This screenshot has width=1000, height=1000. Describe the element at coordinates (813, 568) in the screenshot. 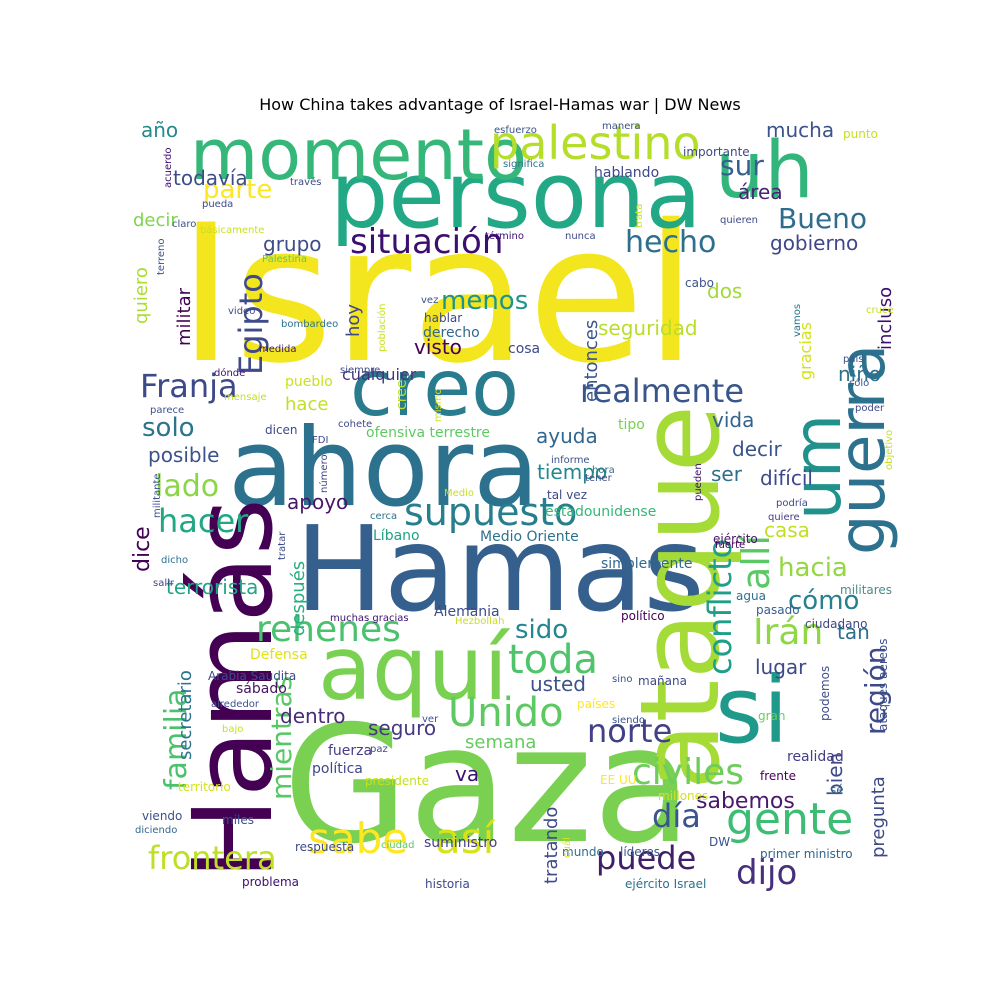

I see `word-hacia: hacia` at that location.